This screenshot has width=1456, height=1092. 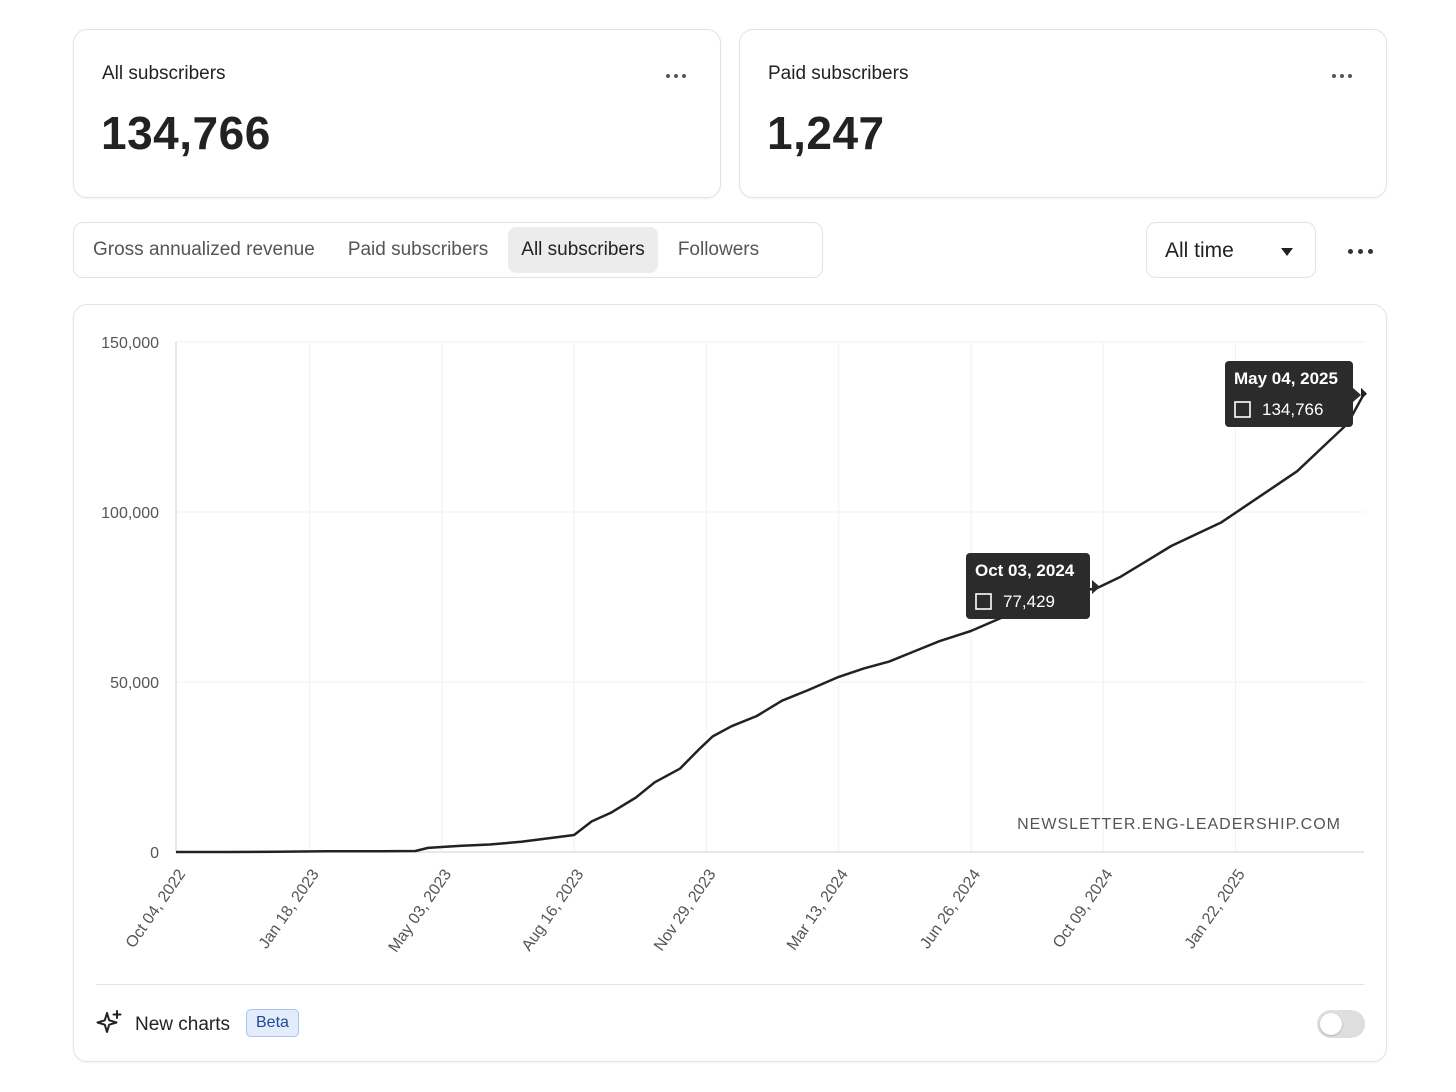 I want to click on tab-all-subscribers: All subscribers, so click(x=583, y=250).